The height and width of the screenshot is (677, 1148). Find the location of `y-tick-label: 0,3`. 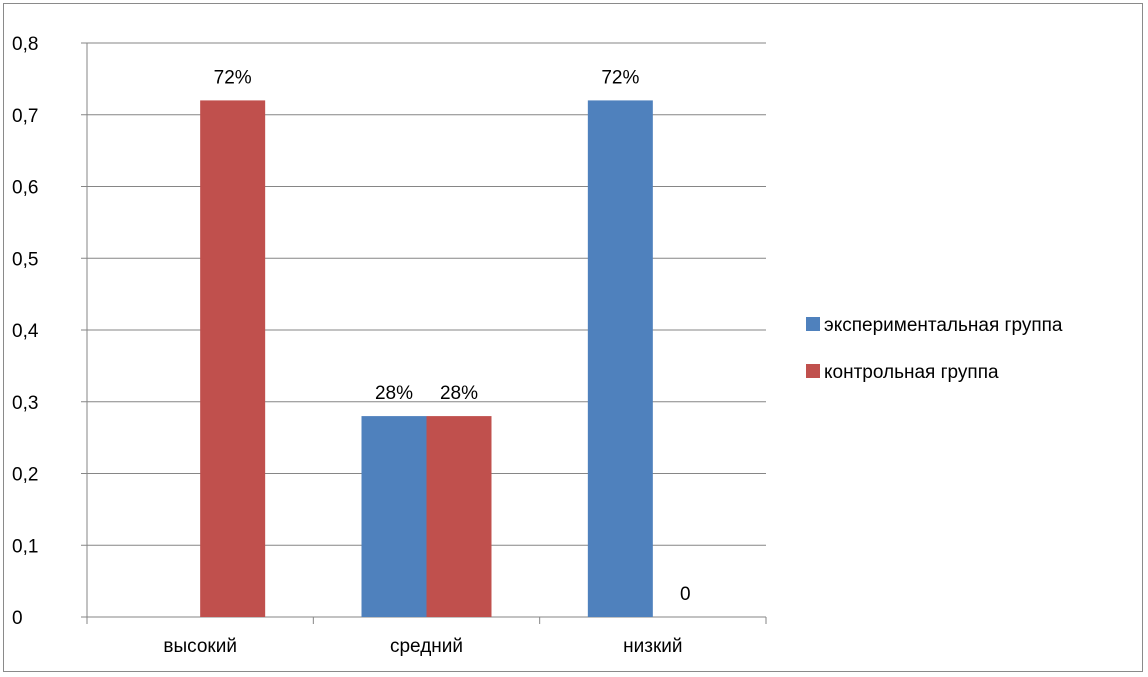

y-tick-label: 0,3 is located at coordinates (25, 403).